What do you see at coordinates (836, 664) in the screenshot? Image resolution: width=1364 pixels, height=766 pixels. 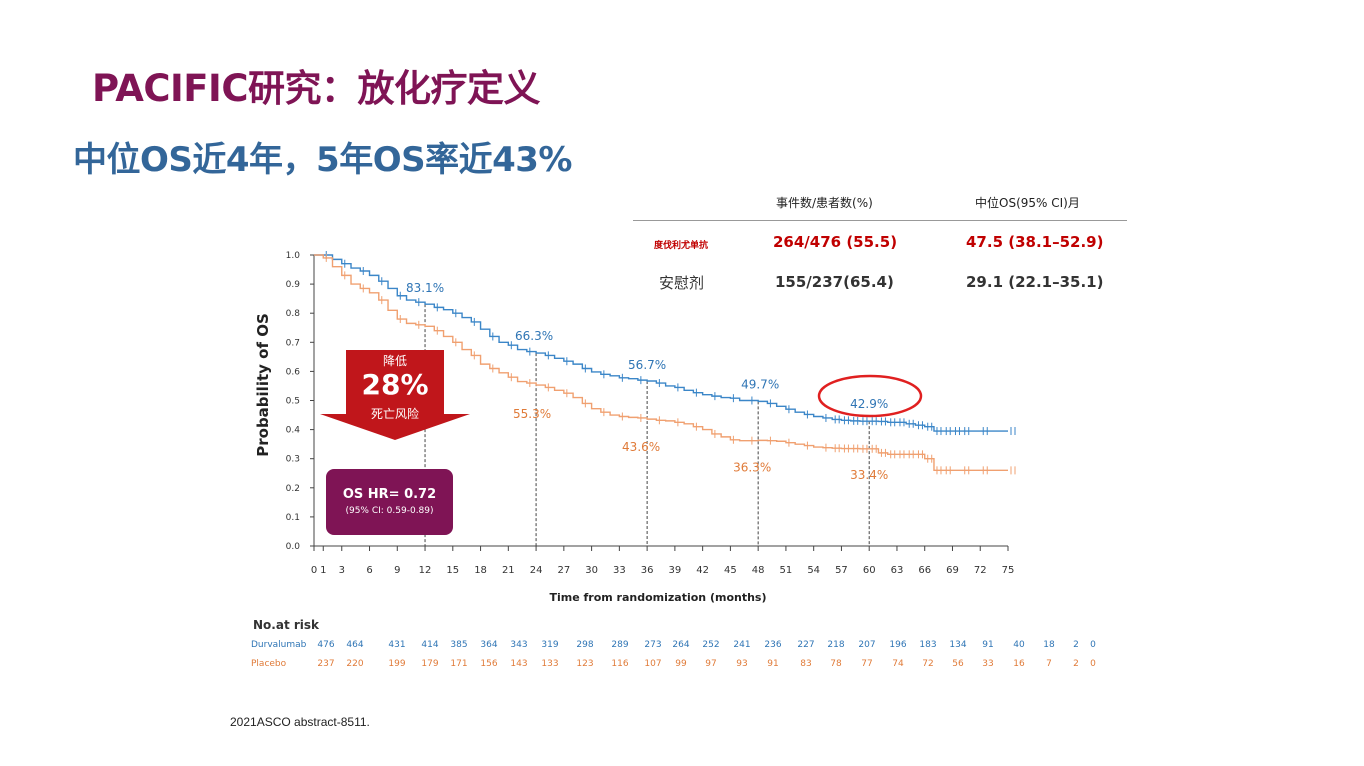 I see `risk-cell-placebo: 78` at bounding box center [836, 664].